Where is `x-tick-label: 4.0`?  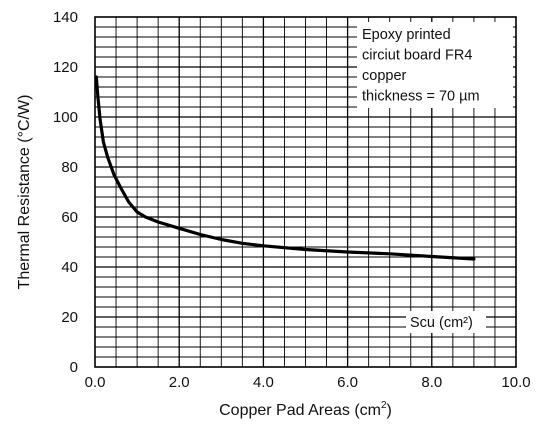
x-tick-label: 4.0 is located at coordinates (263, 382).